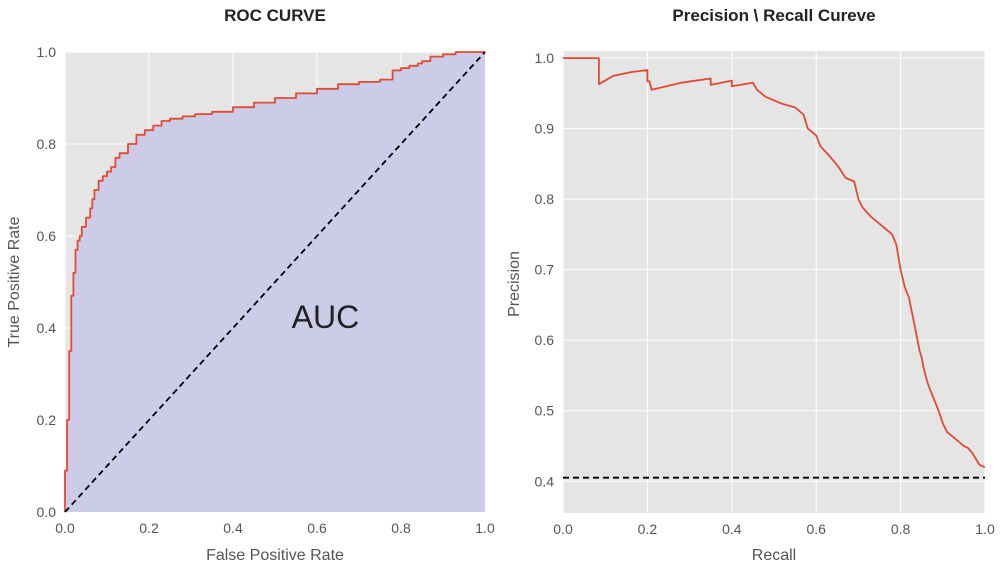  What do you see at coordinates (326, 317) in the screenshot?
I see `auc-annotation: AUC` at bounding box center [326, 317].